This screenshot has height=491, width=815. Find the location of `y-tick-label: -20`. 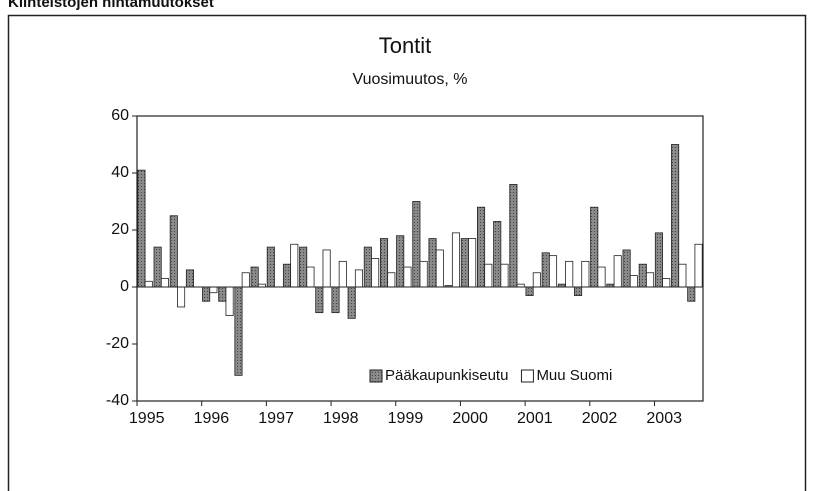

y-tick-label: -20 is located at coordinates (117, 343).